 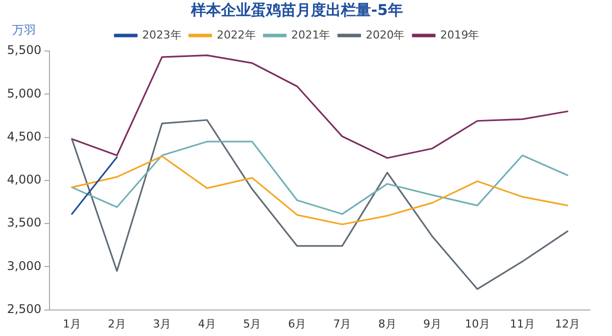 I want to click on legend-label: 2020年, so click(x=385, y=35).